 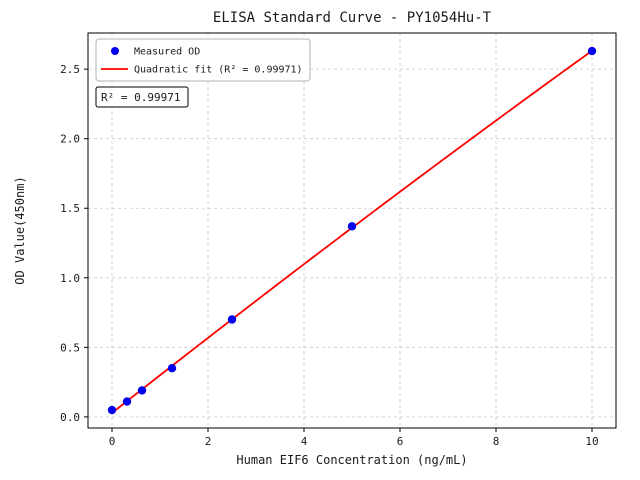 What do you see at coordinates (20, 230) in the screenshot?
I see `y-axis-label: OD Value(450nm)` at bounding box center [20, 230].